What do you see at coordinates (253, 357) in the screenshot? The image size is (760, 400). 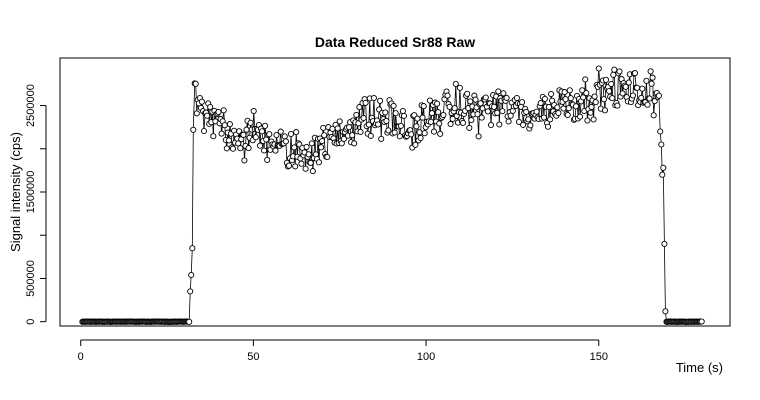 I see `x-tick-label: 50` at bounding box center [253, 357].